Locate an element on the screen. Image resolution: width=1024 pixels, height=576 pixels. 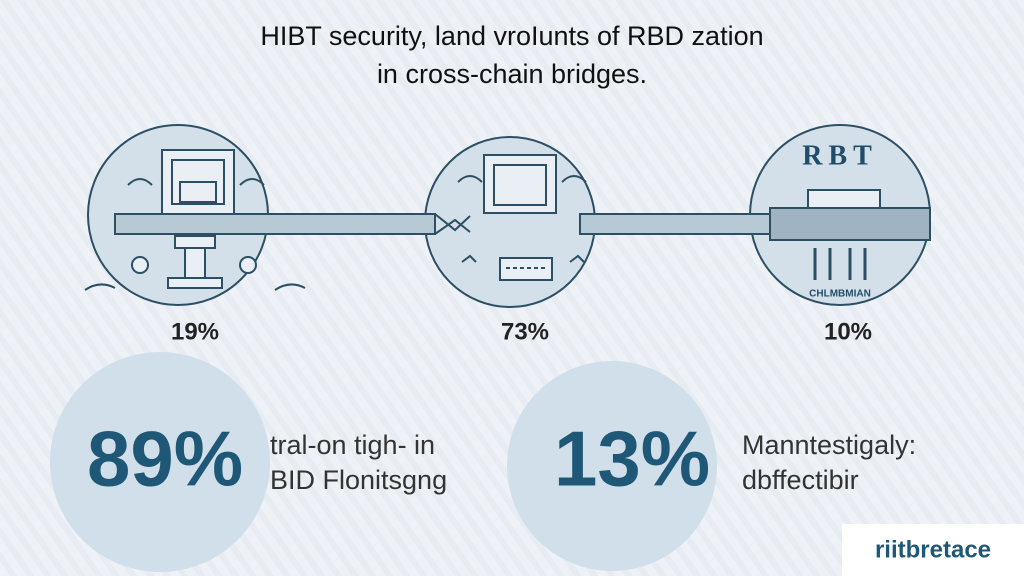
highlight-text: tral-on tigh- in is located at coordinates (352, 445).